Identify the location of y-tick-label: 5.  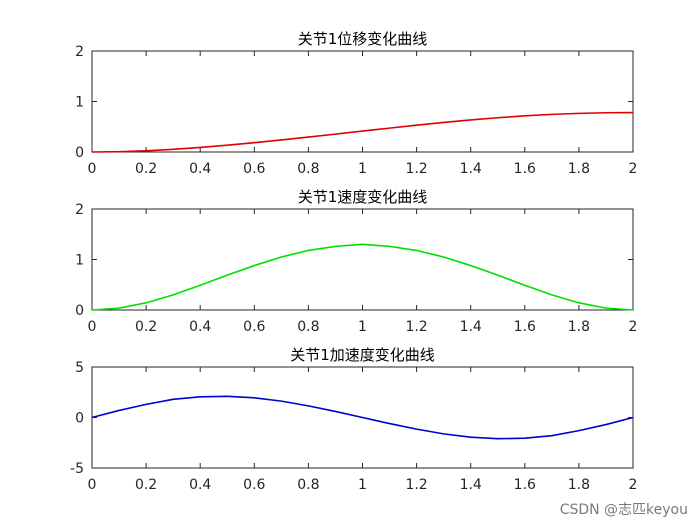
(79, 368).